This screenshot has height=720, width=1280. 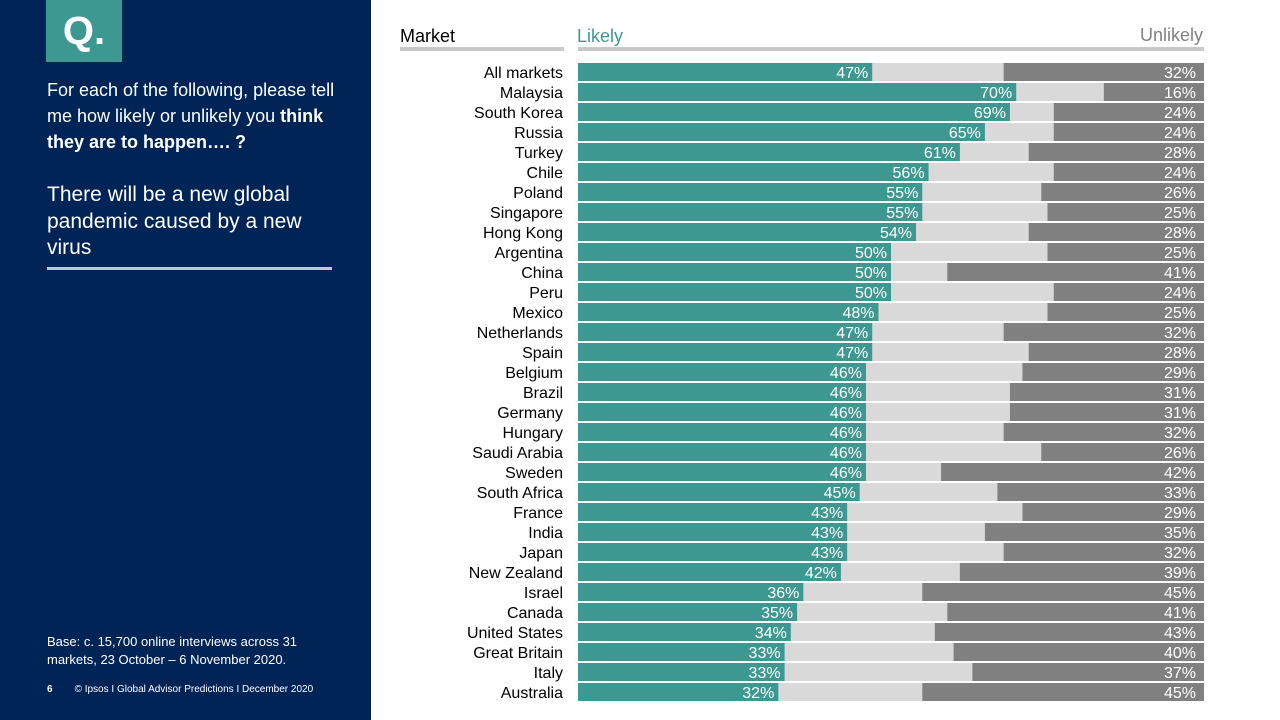 What do you see at coordinates (1180, 573) in the screenshot?
I see `unlikely-value-label: 39%` at bounding box center [1180, 573].